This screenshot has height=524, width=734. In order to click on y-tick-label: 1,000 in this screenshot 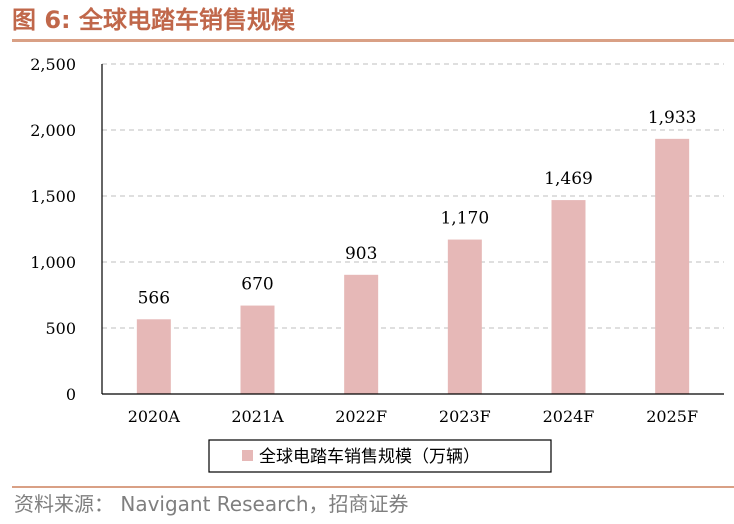, I will do `click(53, 262)`.